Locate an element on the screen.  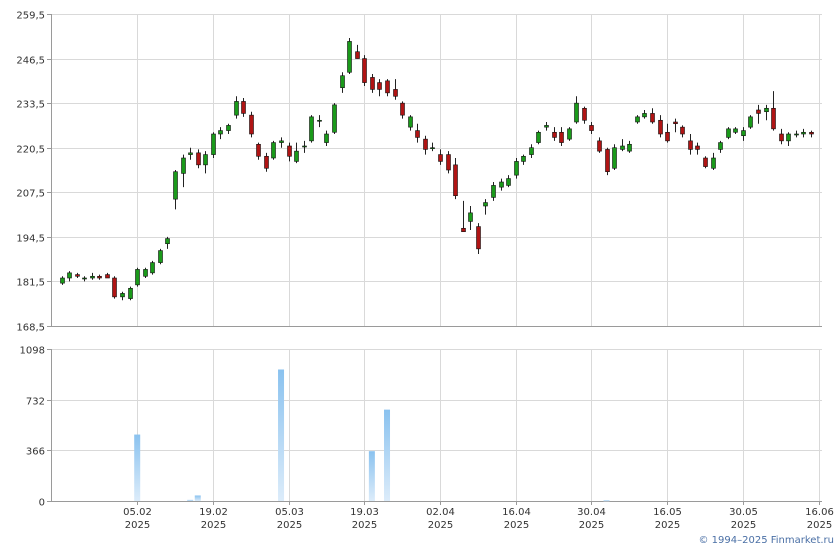
volume-ytick-label: 1098 is located at coordinates (32, 351).